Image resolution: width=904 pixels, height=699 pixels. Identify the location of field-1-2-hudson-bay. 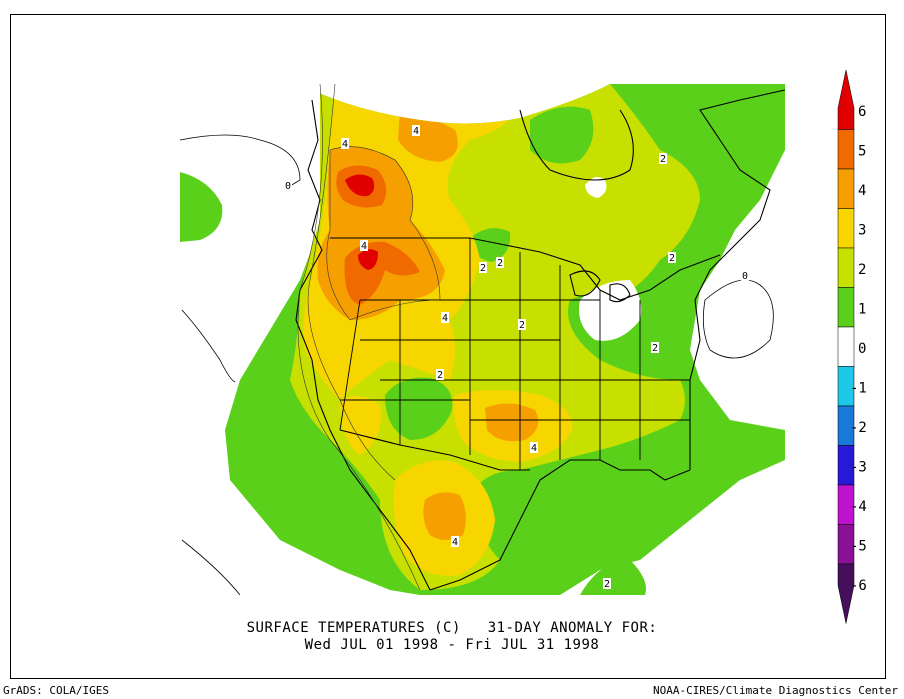
(562, 135).